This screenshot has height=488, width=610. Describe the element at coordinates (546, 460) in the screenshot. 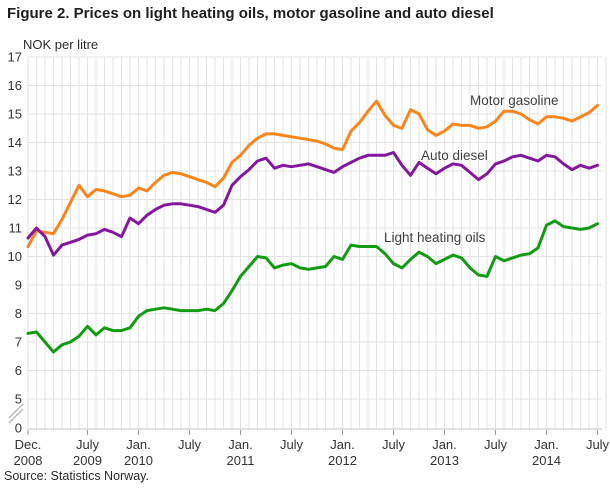

I see `x-tick-year: 2014` at that location.